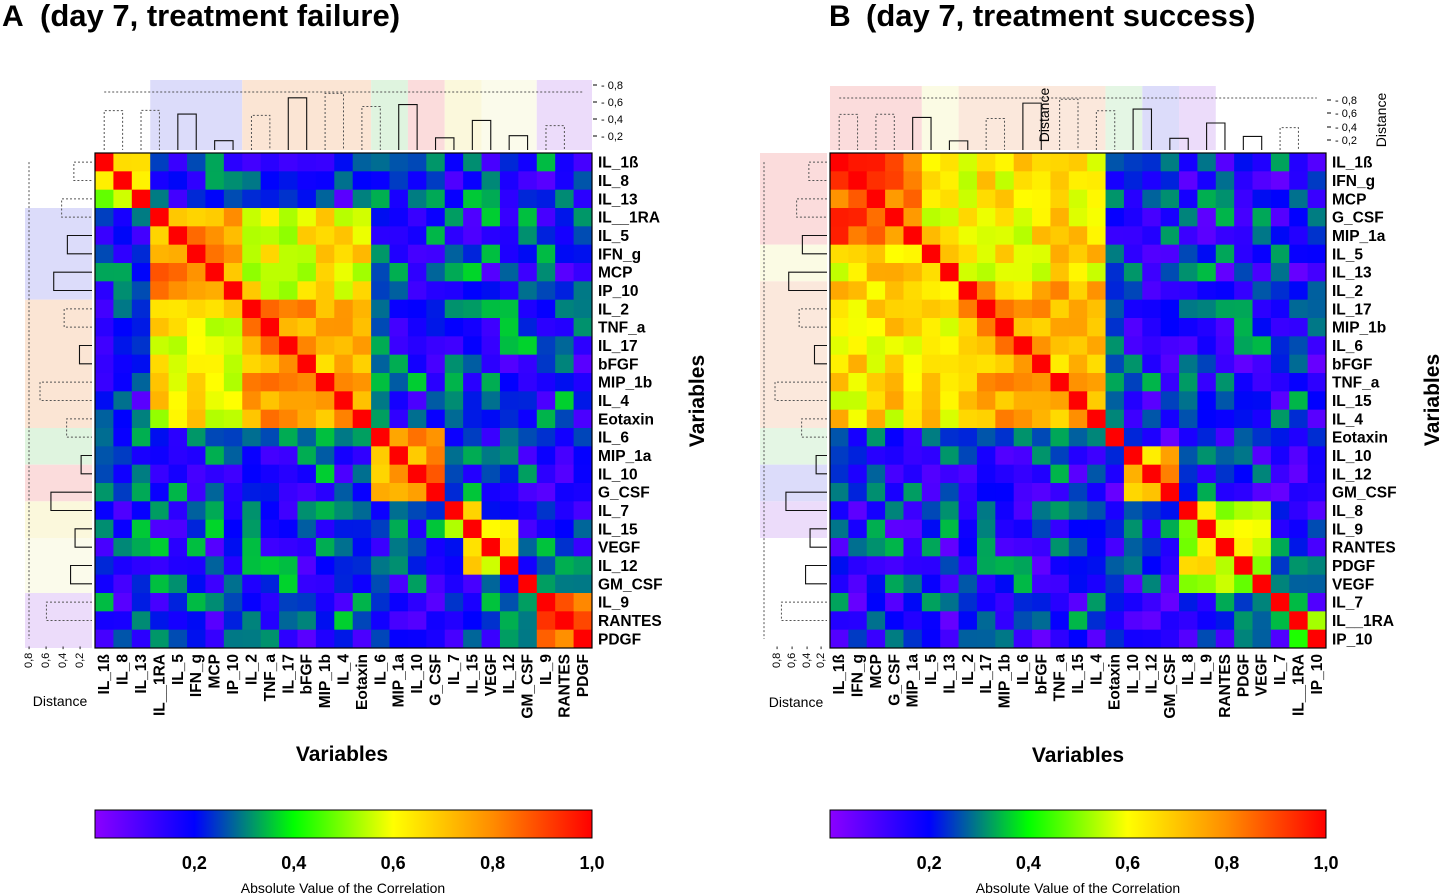 The width and height of the screenshot is (1439, 896). I want to click on panel-a-row-label: IL_4, so click(613, 401).